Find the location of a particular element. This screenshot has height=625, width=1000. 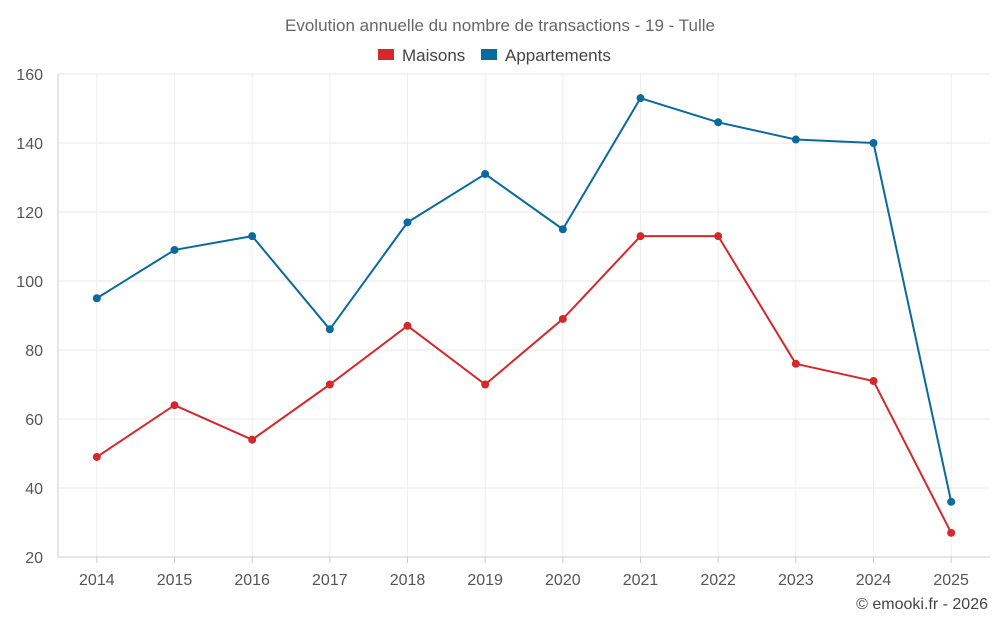

chart-legend: Maisons Appartements is located at coordinates (494, 55).